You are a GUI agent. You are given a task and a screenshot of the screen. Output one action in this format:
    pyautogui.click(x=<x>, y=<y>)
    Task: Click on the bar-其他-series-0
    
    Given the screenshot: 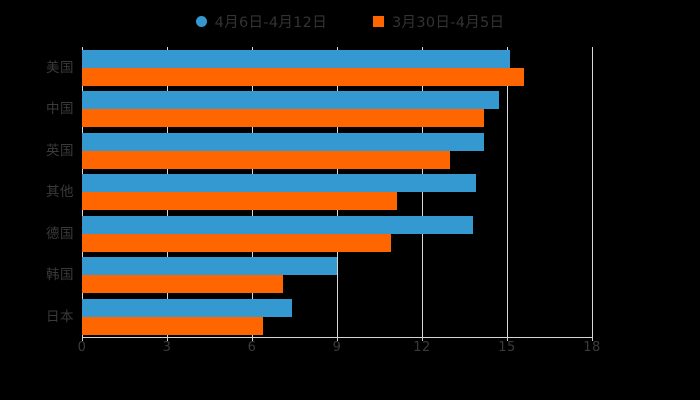 What is the action you would take?
    pyautogui.click(x=279, y=183)
    